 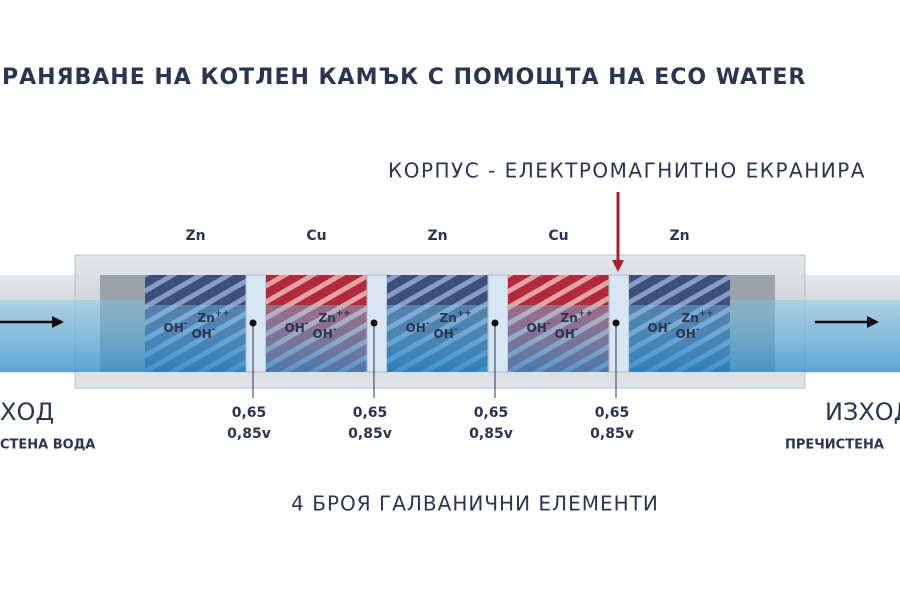 What do you see at coordinates (862, 412) in the screenshot?
I see `outlet-label: ИЗХОД` at bounding box center [862, 412].